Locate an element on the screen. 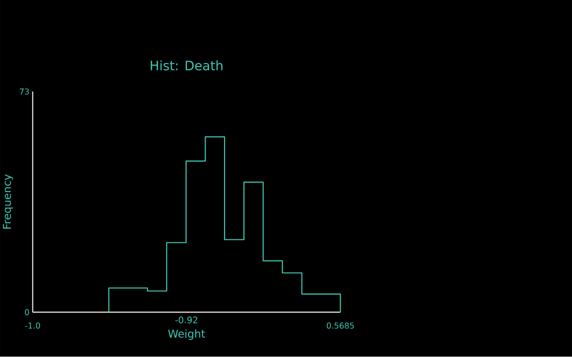  chart-title: Hist: Death is located at coordinates (186, 65).